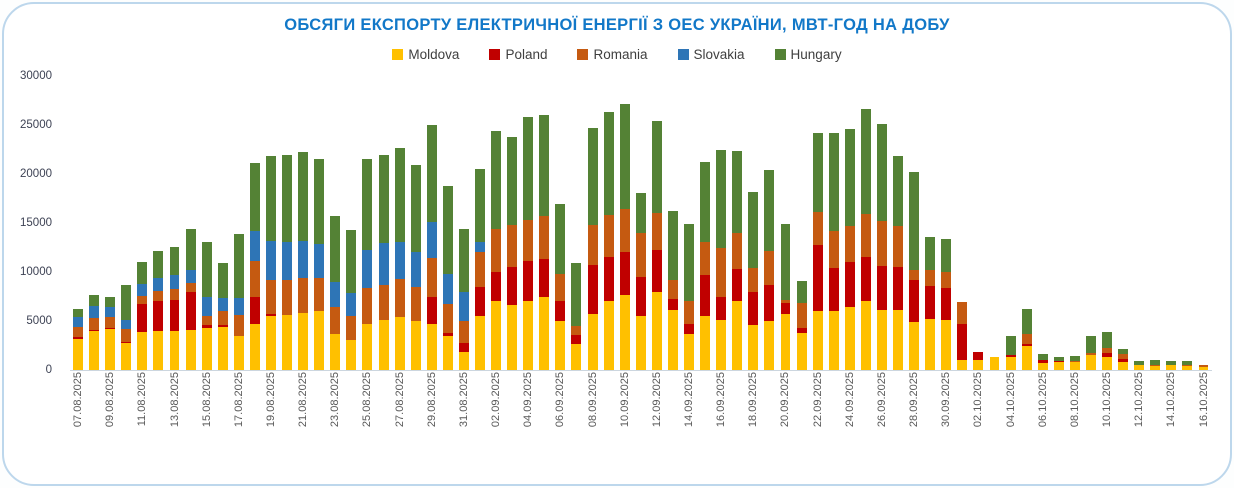  Describe the element at coordinates (978, 414) in the screenshot. I see `x-tick-cell: 02.10.2025` at that location.